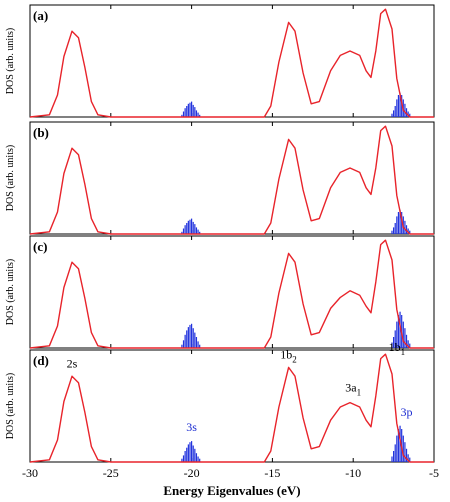 This screenshot has width=450, height=502. I want to click on peak-annotation: 1b1, so click(397, 348).